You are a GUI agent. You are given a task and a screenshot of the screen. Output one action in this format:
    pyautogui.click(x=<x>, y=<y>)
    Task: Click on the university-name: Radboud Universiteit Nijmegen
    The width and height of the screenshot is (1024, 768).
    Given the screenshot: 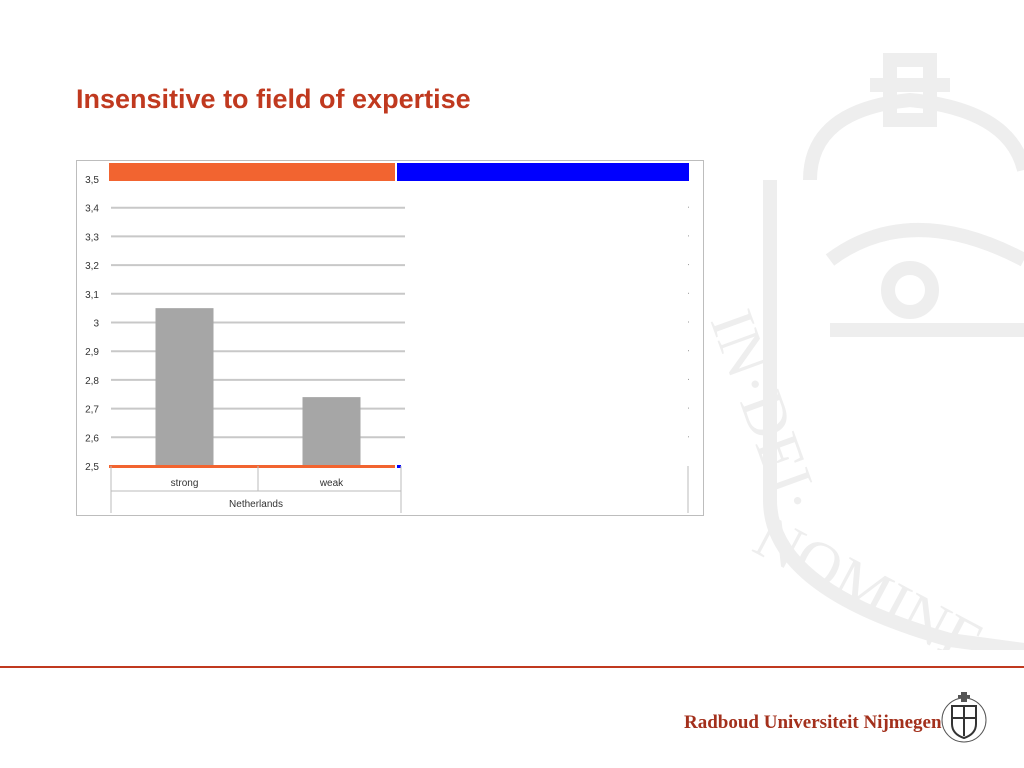 What is the action you would take?
    pyautogui.click(x=813, y=722)
    